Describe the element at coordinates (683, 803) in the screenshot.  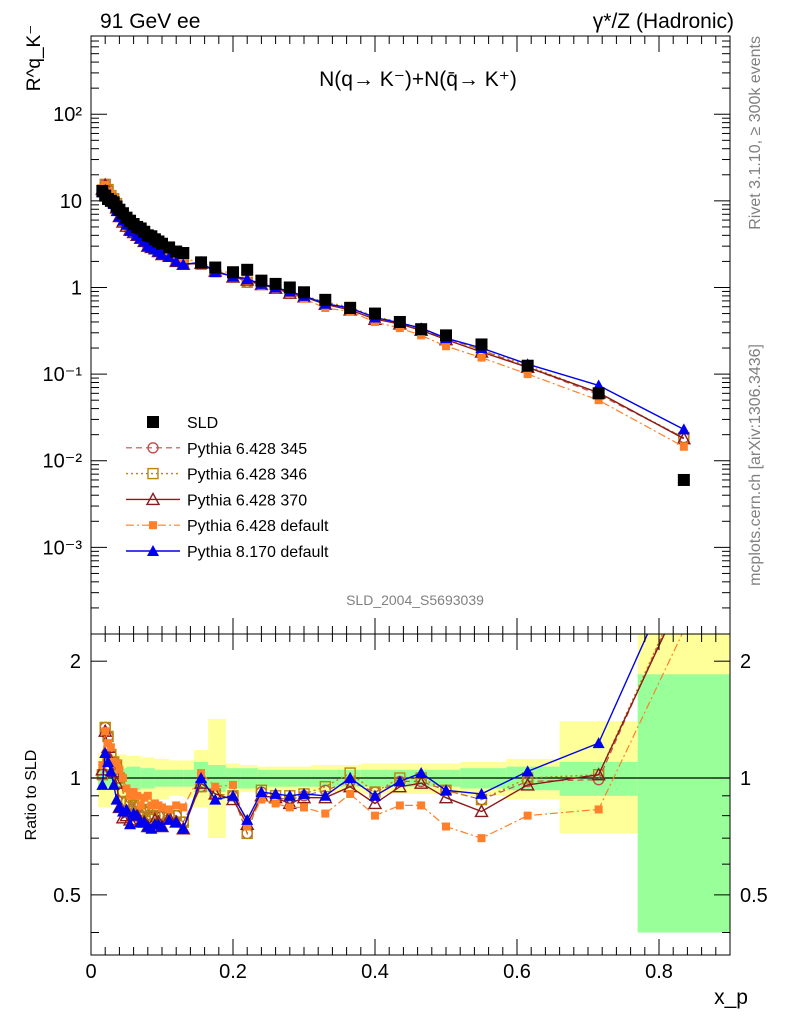
I see `stat-uncertainty-band` at that location.